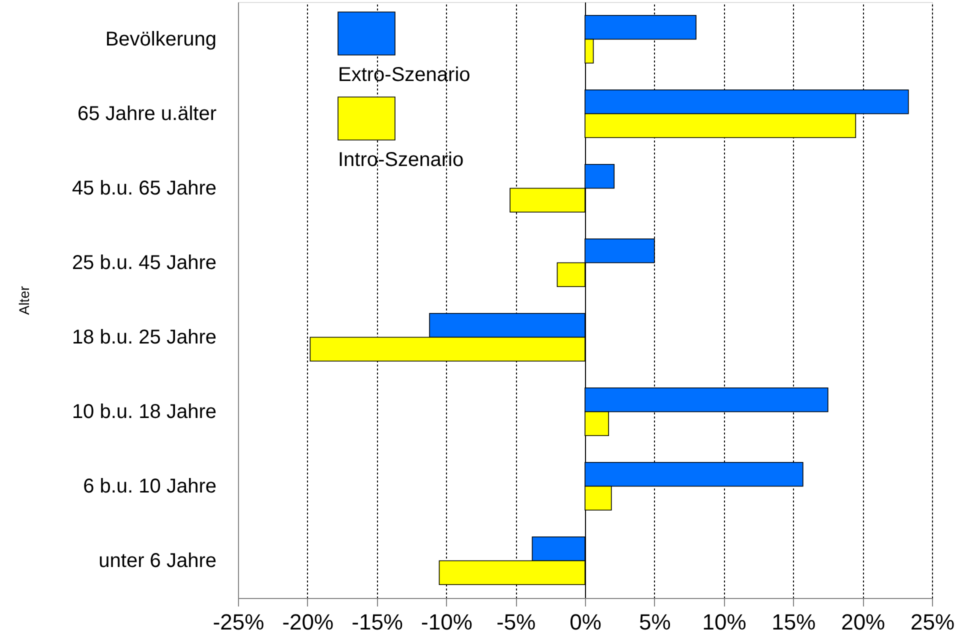  Describe the element at coordinates (147, 113) in the screenshot. I see `y-tick-label: 65 Jahre u.älter` at that location.